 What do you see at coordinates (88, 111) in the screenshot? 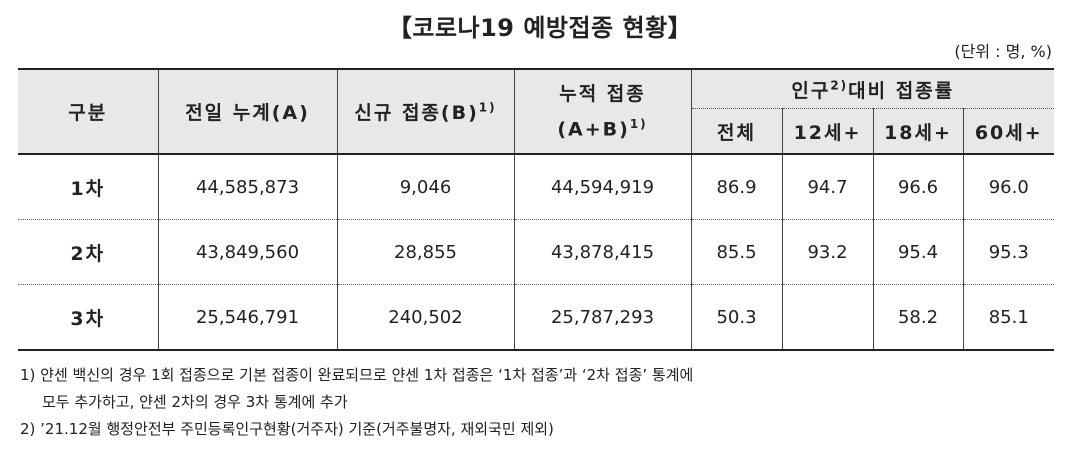
I see `header-category: 구분` at bounding box center [88, 111].